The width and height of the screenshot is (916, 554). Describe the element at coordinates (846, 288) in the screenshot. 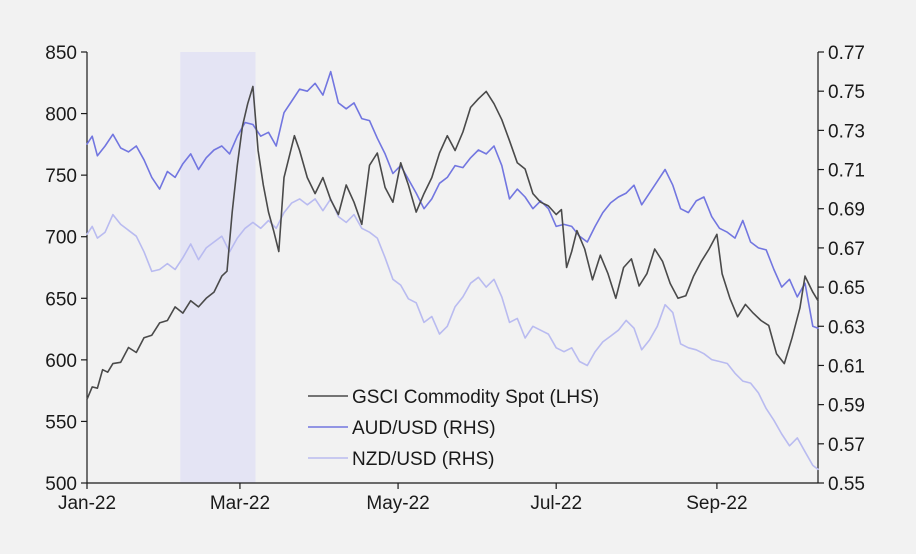

I see `y-right-tick-label: 0.65` at that location.